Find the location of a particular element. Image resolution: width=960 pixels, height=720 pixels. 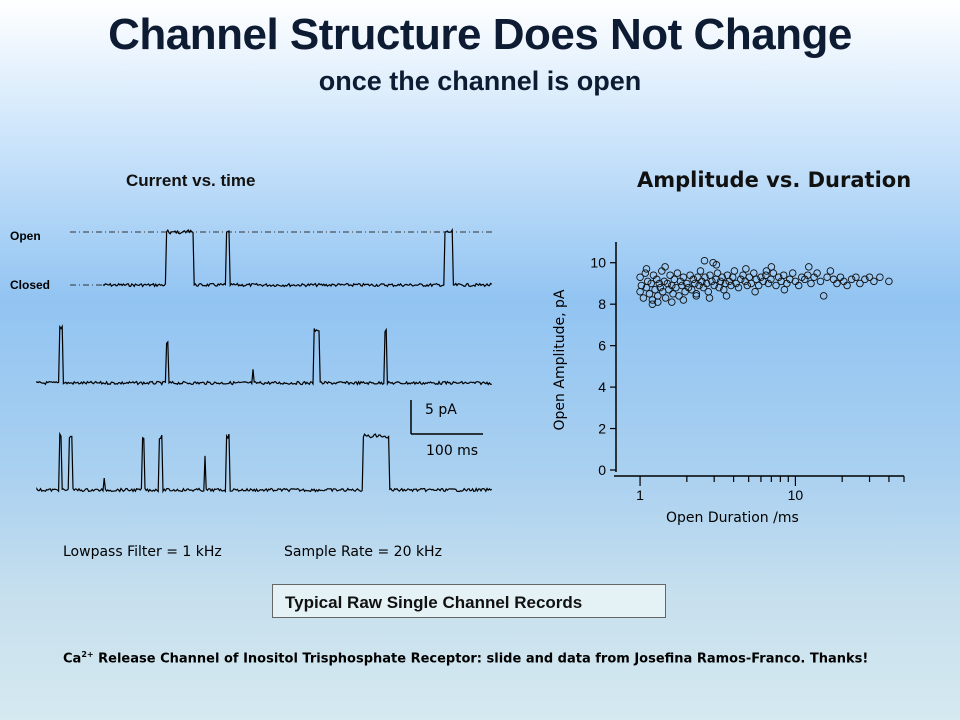

open-level-label: Open is located at coordinates (25, 236).